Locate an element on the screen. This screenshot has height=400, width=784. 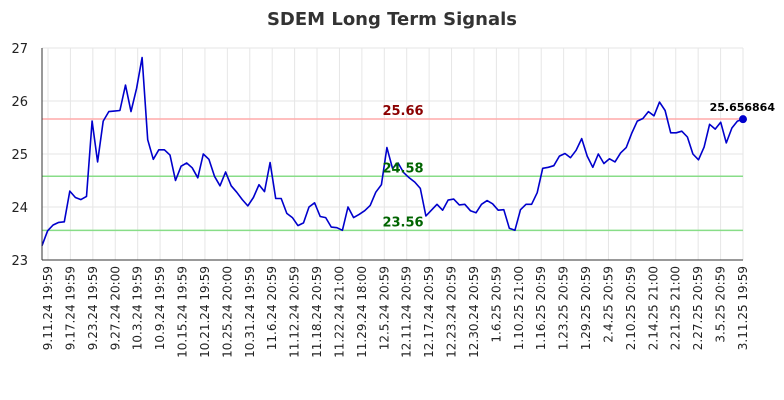
x-tick-label: 10.21.24 19:59 is located at coordinates (205, 312).